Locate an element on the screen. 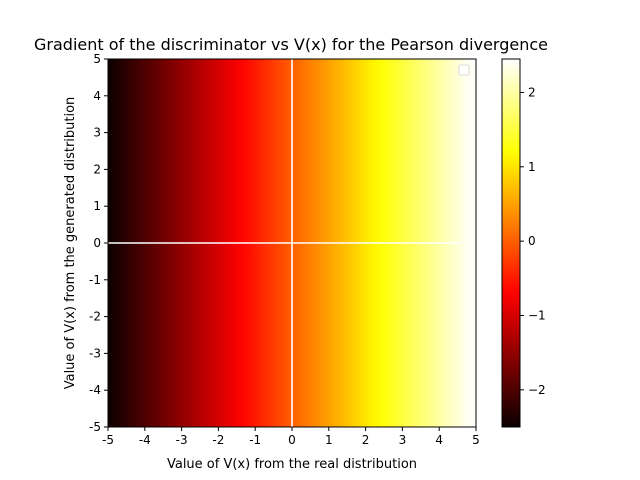 The width and height of the screenshot is (640, 480). x-tick-label: -2 is located at coordinates (218, 440).